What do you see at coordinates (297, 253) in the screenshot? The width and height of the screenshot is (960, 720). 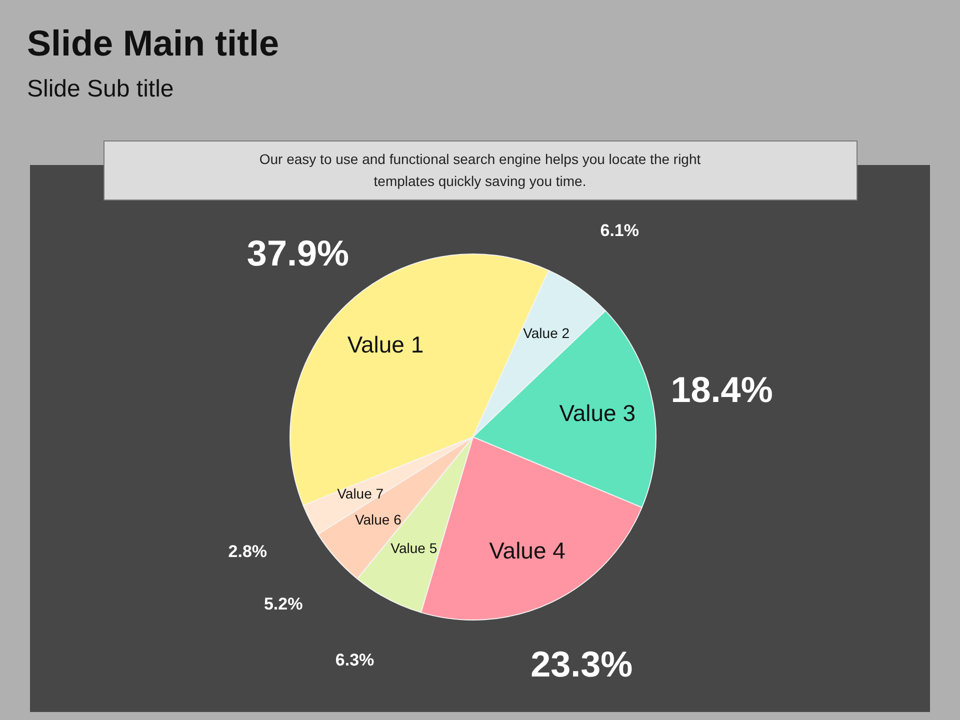 I see `data-label: 37.9%` at bounding box center [297, 253].